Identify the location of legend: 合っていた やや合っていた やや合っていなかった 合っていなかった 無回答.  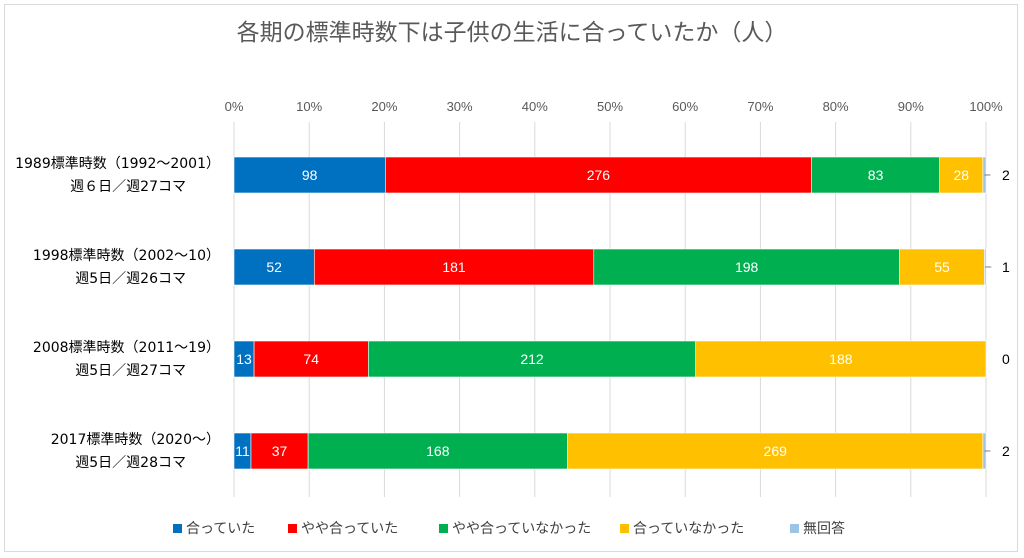
(509, 528).